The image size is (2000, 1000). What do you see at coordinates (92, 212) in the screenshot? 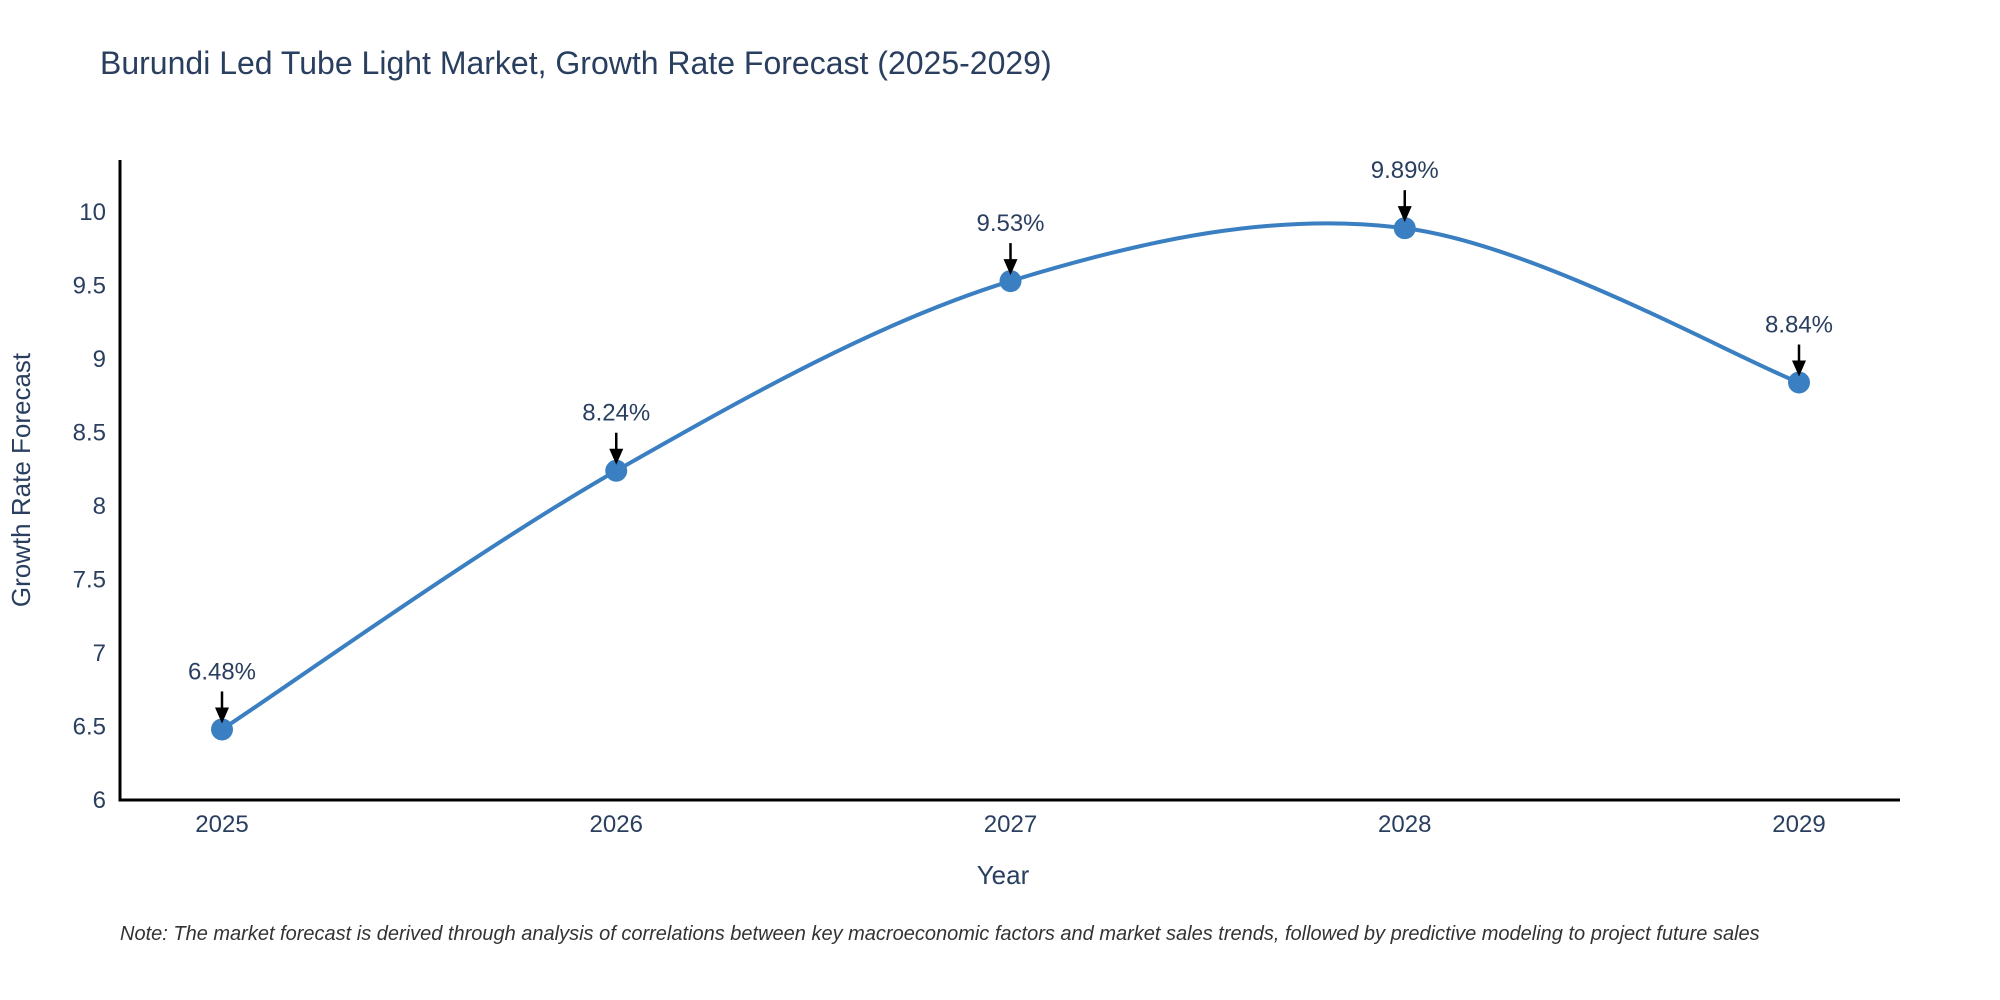
I see `y-tick-label: 10` at bounding box center [92, 212].